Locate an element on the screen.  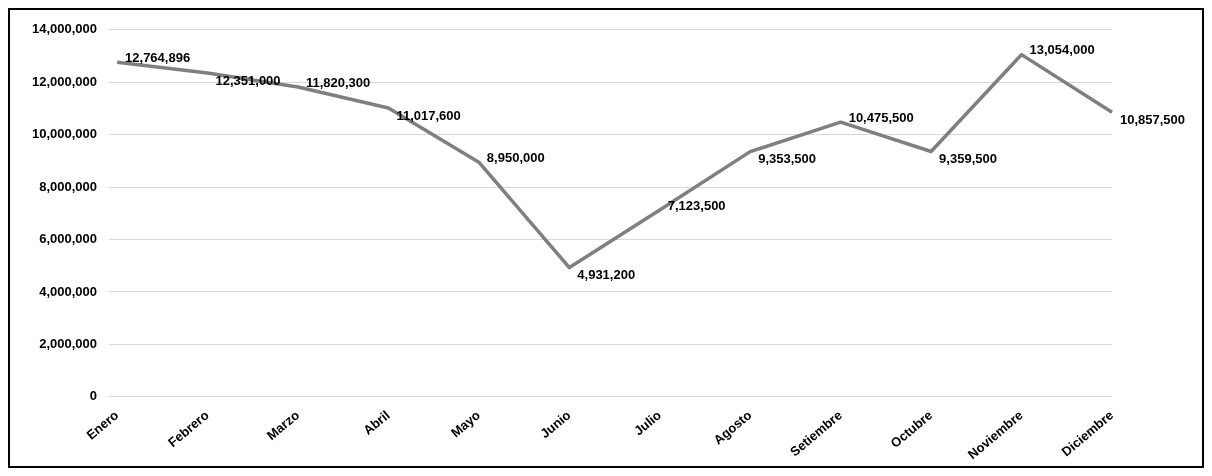
data-label: 11,820,300 is located at coordinates (338, 82).